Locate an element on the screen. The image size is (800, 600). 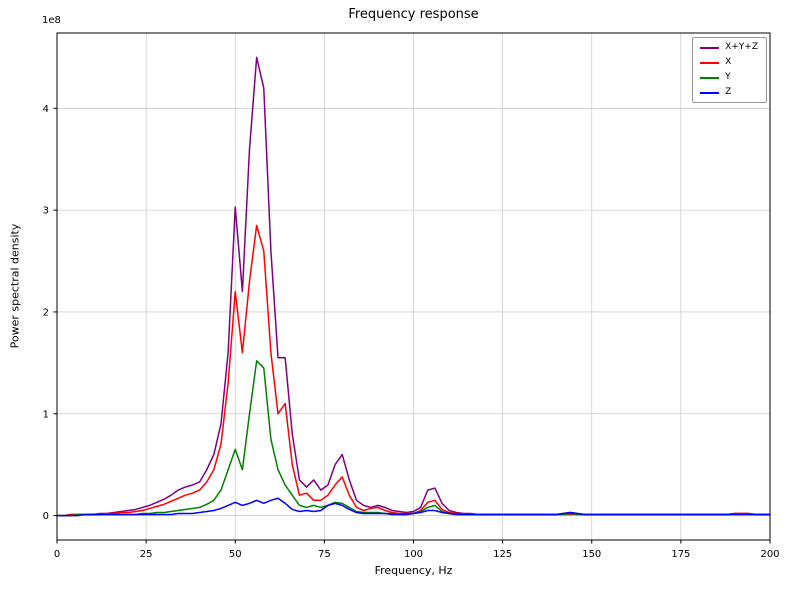
x-axis-label: Frequency, Hz is located at coordinates (413, 570).